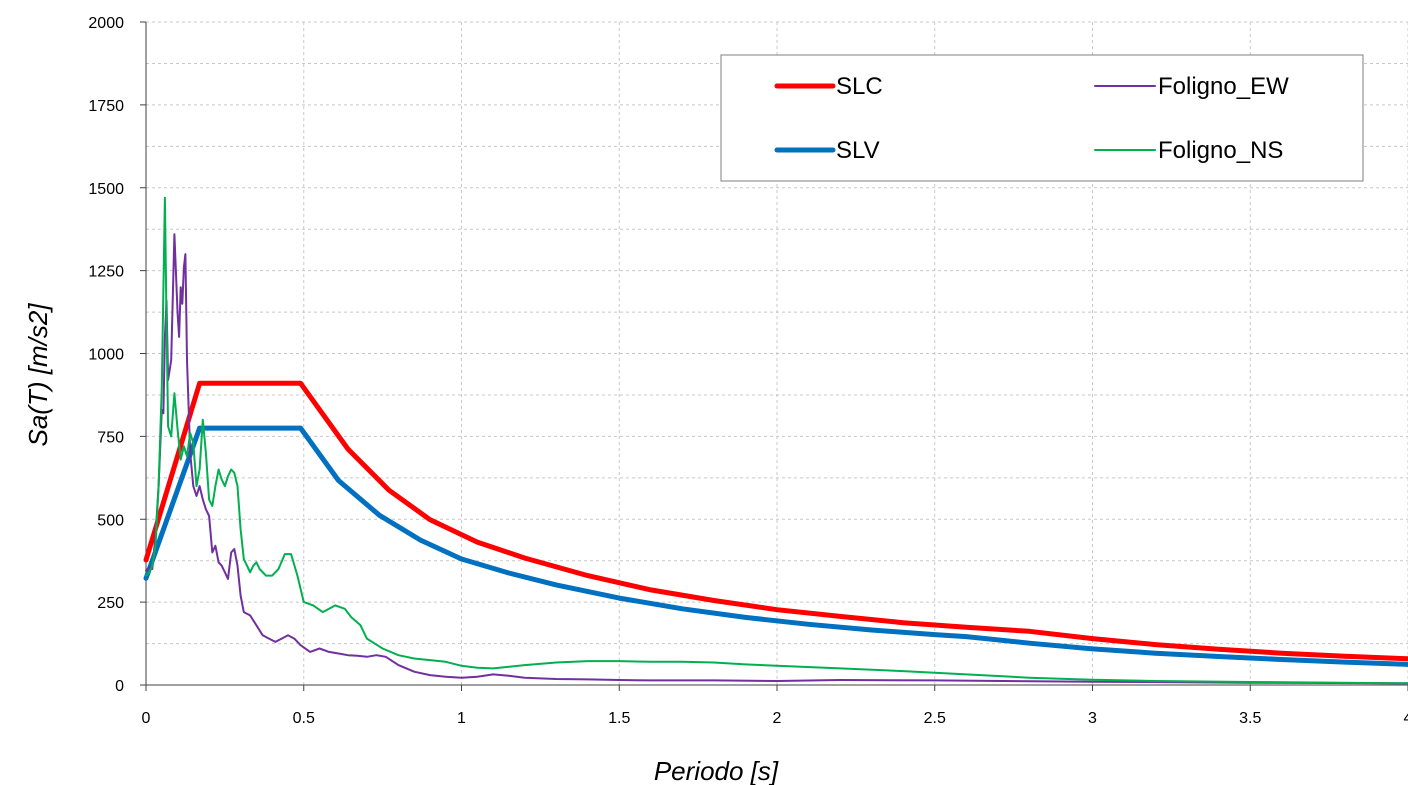 This screenshot has width=1408, height=785. I want to click on y-tick-label: 0, so click(119, 686).